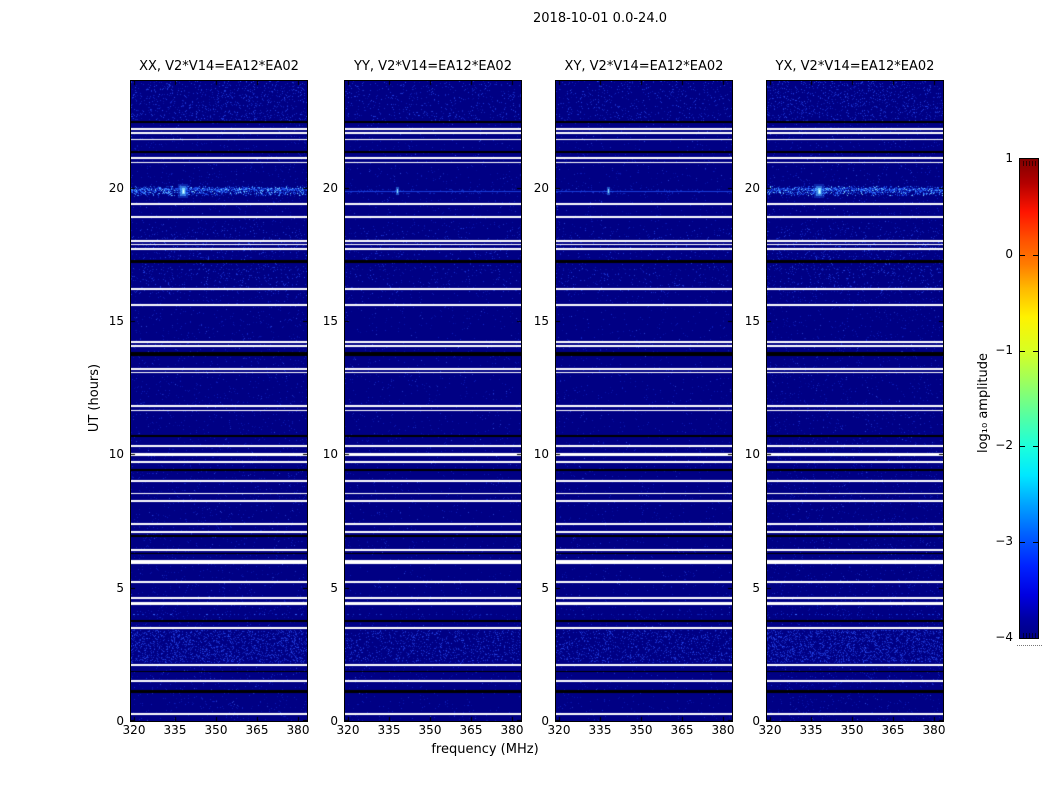 The height and width of the screenshot is (800, 1050). Describe the element at coordinates (485, 749) in the screenshot. I see `x-axis-label: frequency (MHz)` at that location.